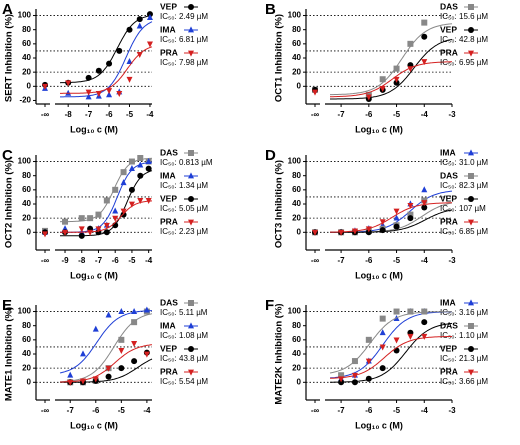 The image size is (520, 445). What do you see at coordinates (464, 381) in the screenshot?
I see `legend-ic50: IC₅₀: 3.66 µM` at bounding box center [464, 381].